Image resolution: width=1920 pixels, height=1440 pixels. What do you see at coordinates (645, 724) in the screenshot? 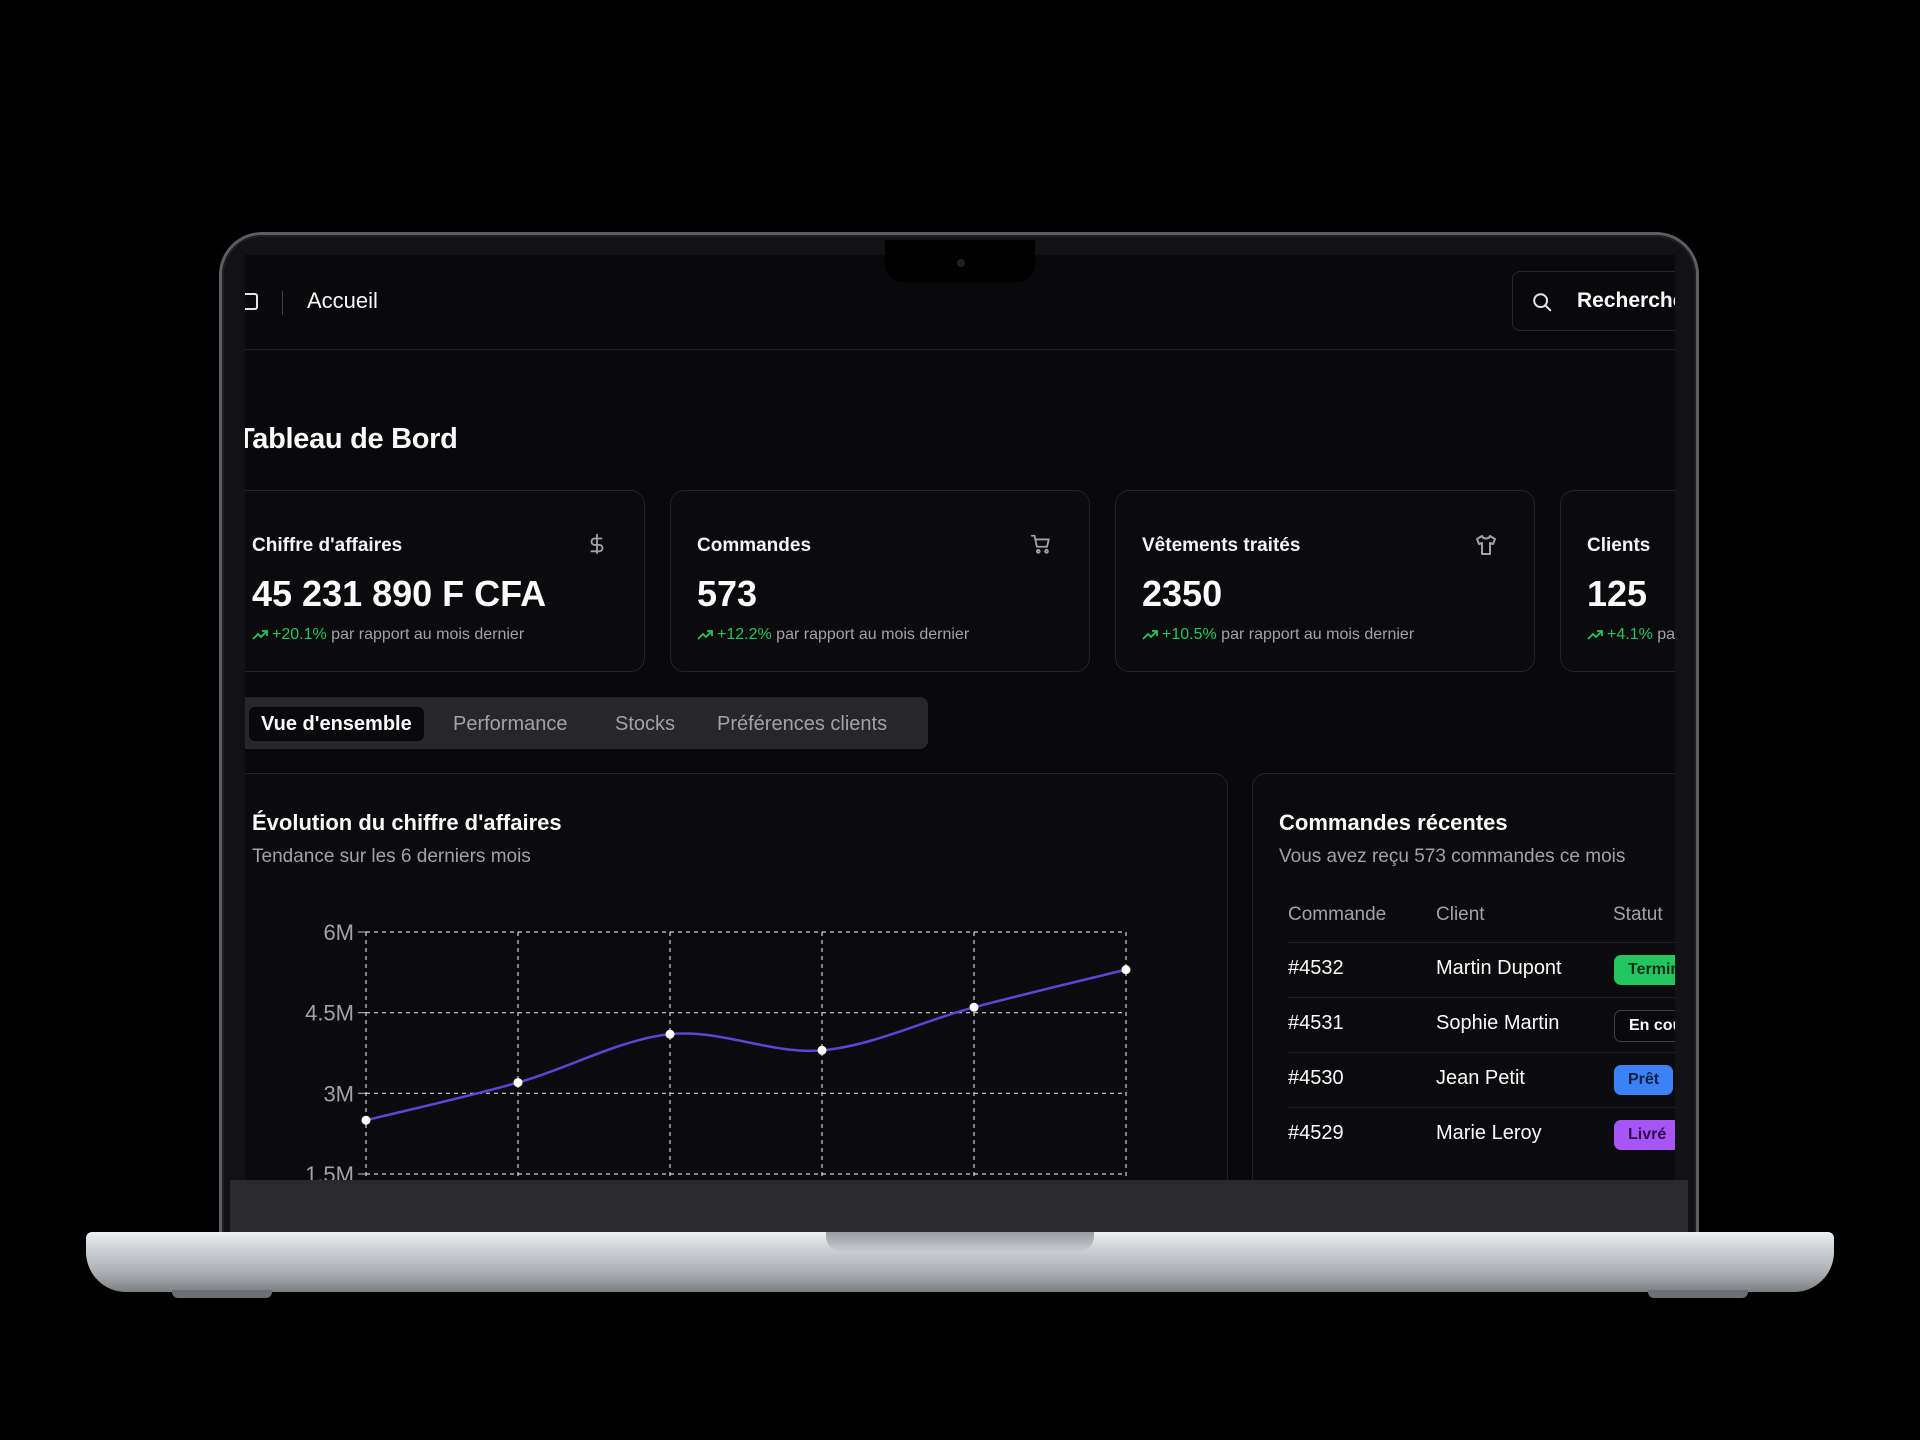
I see `tab-stocks: Stocks` at bounding box center [645, 724].